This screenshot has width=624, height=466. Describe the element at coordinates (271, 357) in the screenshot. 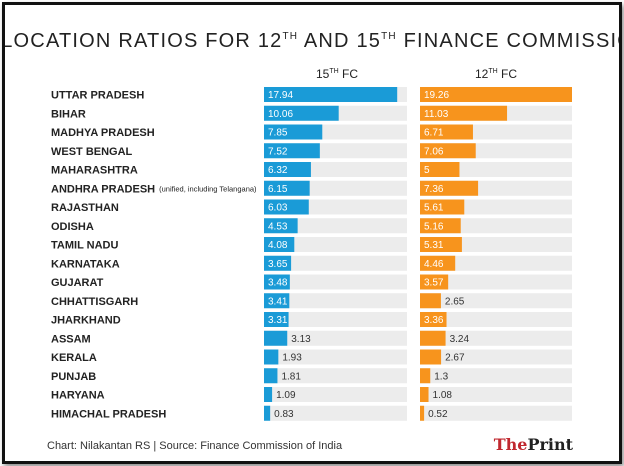

I see `bar-15th-fc-kerala` at that location.